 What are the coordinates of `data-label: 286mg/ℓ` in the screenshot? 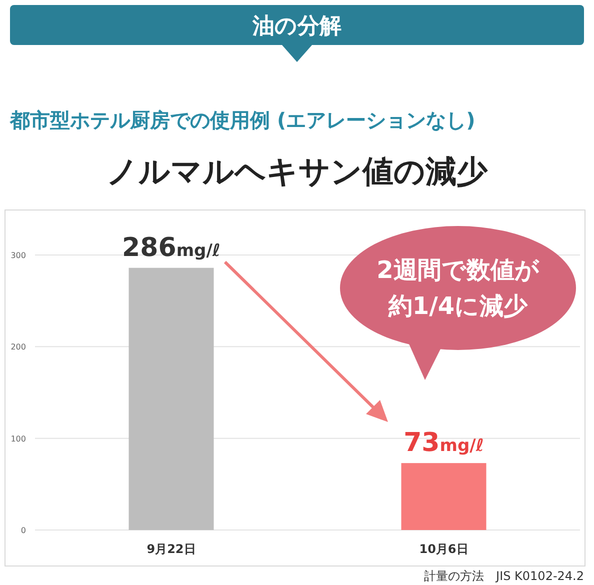 It's located at (171, 247).